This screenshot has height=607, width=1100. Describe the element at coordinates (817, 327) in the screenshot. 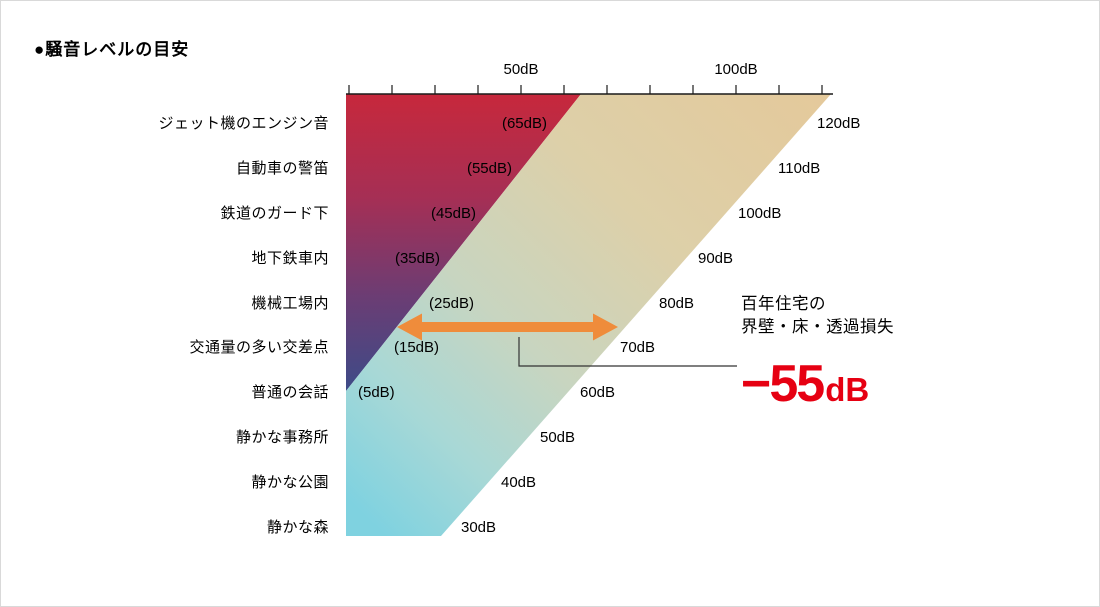

I see `annotation-text-line2: 界壁・床・透過損失` at that location.